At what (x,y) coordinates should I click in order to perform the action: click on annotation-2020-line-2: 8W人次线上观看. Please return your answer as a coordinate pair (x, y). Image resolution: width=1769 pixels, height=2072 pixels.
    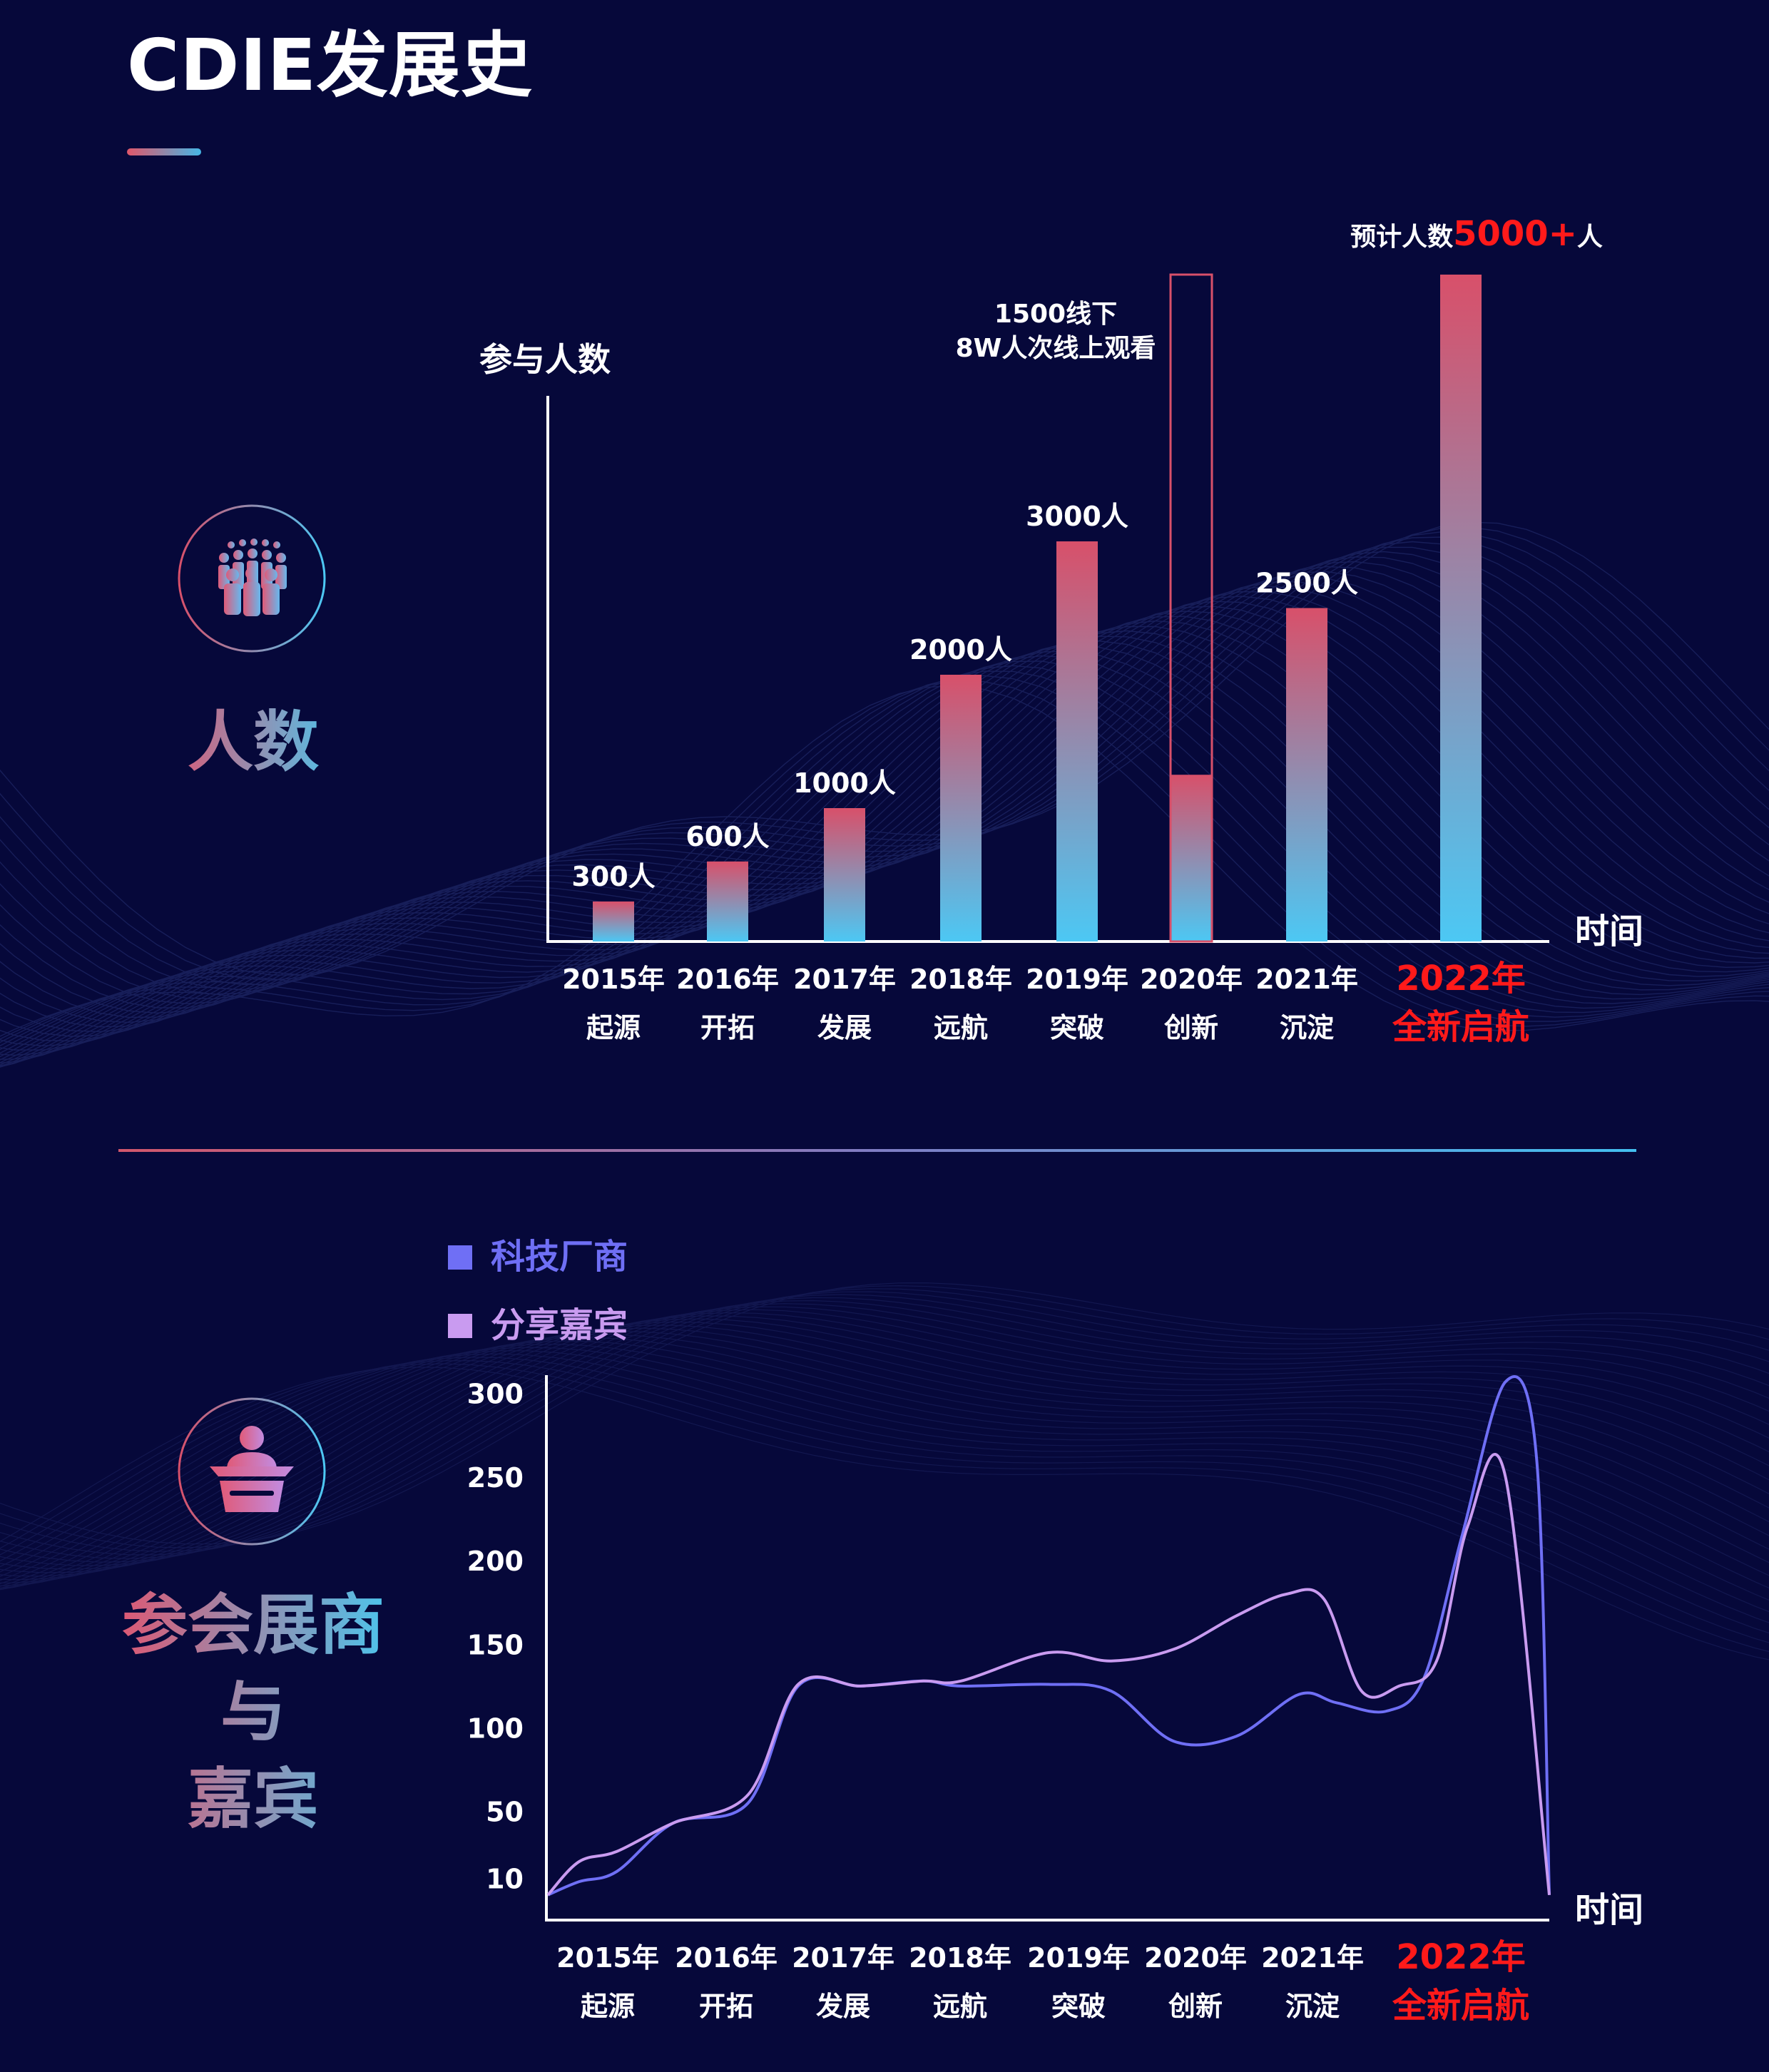
    Looking at the image, I should click on (1056, 348).